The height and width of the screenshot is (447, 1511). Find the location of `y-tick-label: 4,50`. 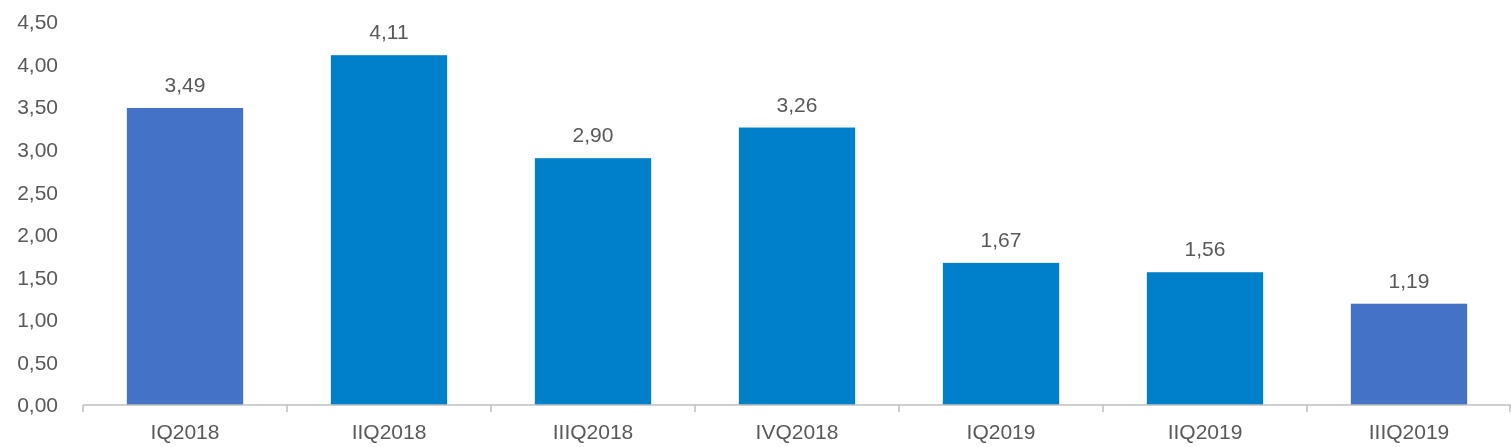

y-tick-label: 4,50 is located at coordinates (37, 22).